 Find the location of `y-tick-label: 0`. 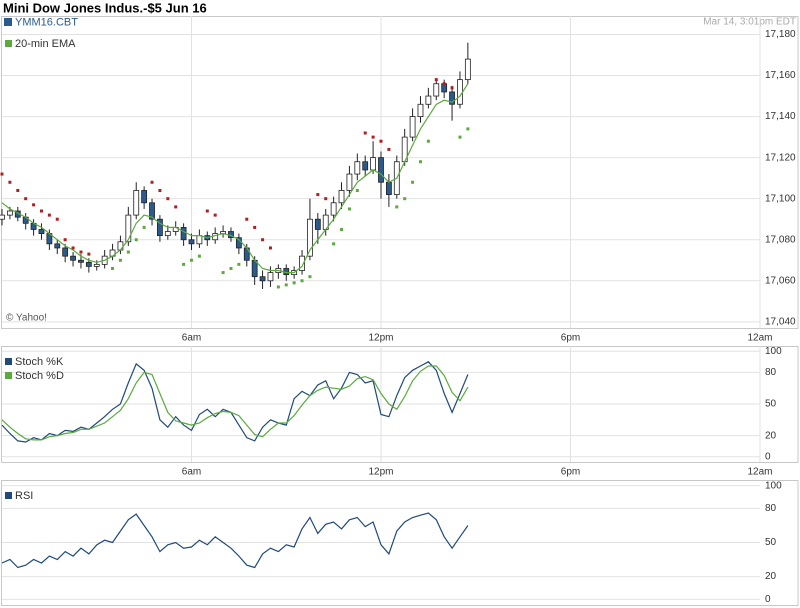

y-tick-label: 0 is located at coordinates (768, 599).